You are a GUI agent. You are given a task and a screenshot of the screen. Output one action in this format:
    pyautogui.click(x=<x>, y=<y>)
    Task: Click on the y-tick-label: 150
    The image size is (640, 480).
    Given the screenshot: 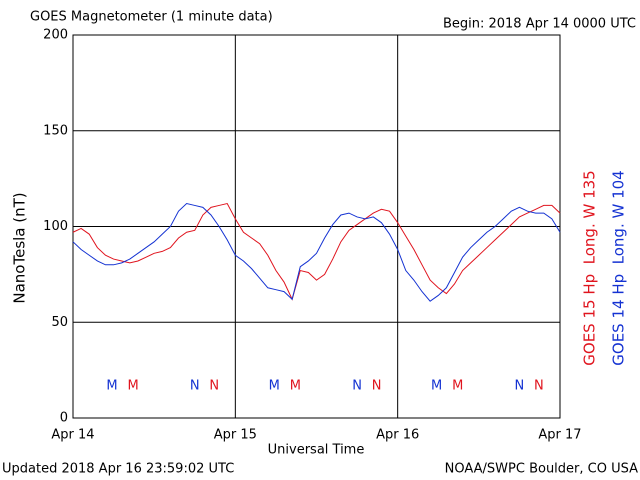 What is the action you would take?
    pyautogui.click(x=55, y=130)
    